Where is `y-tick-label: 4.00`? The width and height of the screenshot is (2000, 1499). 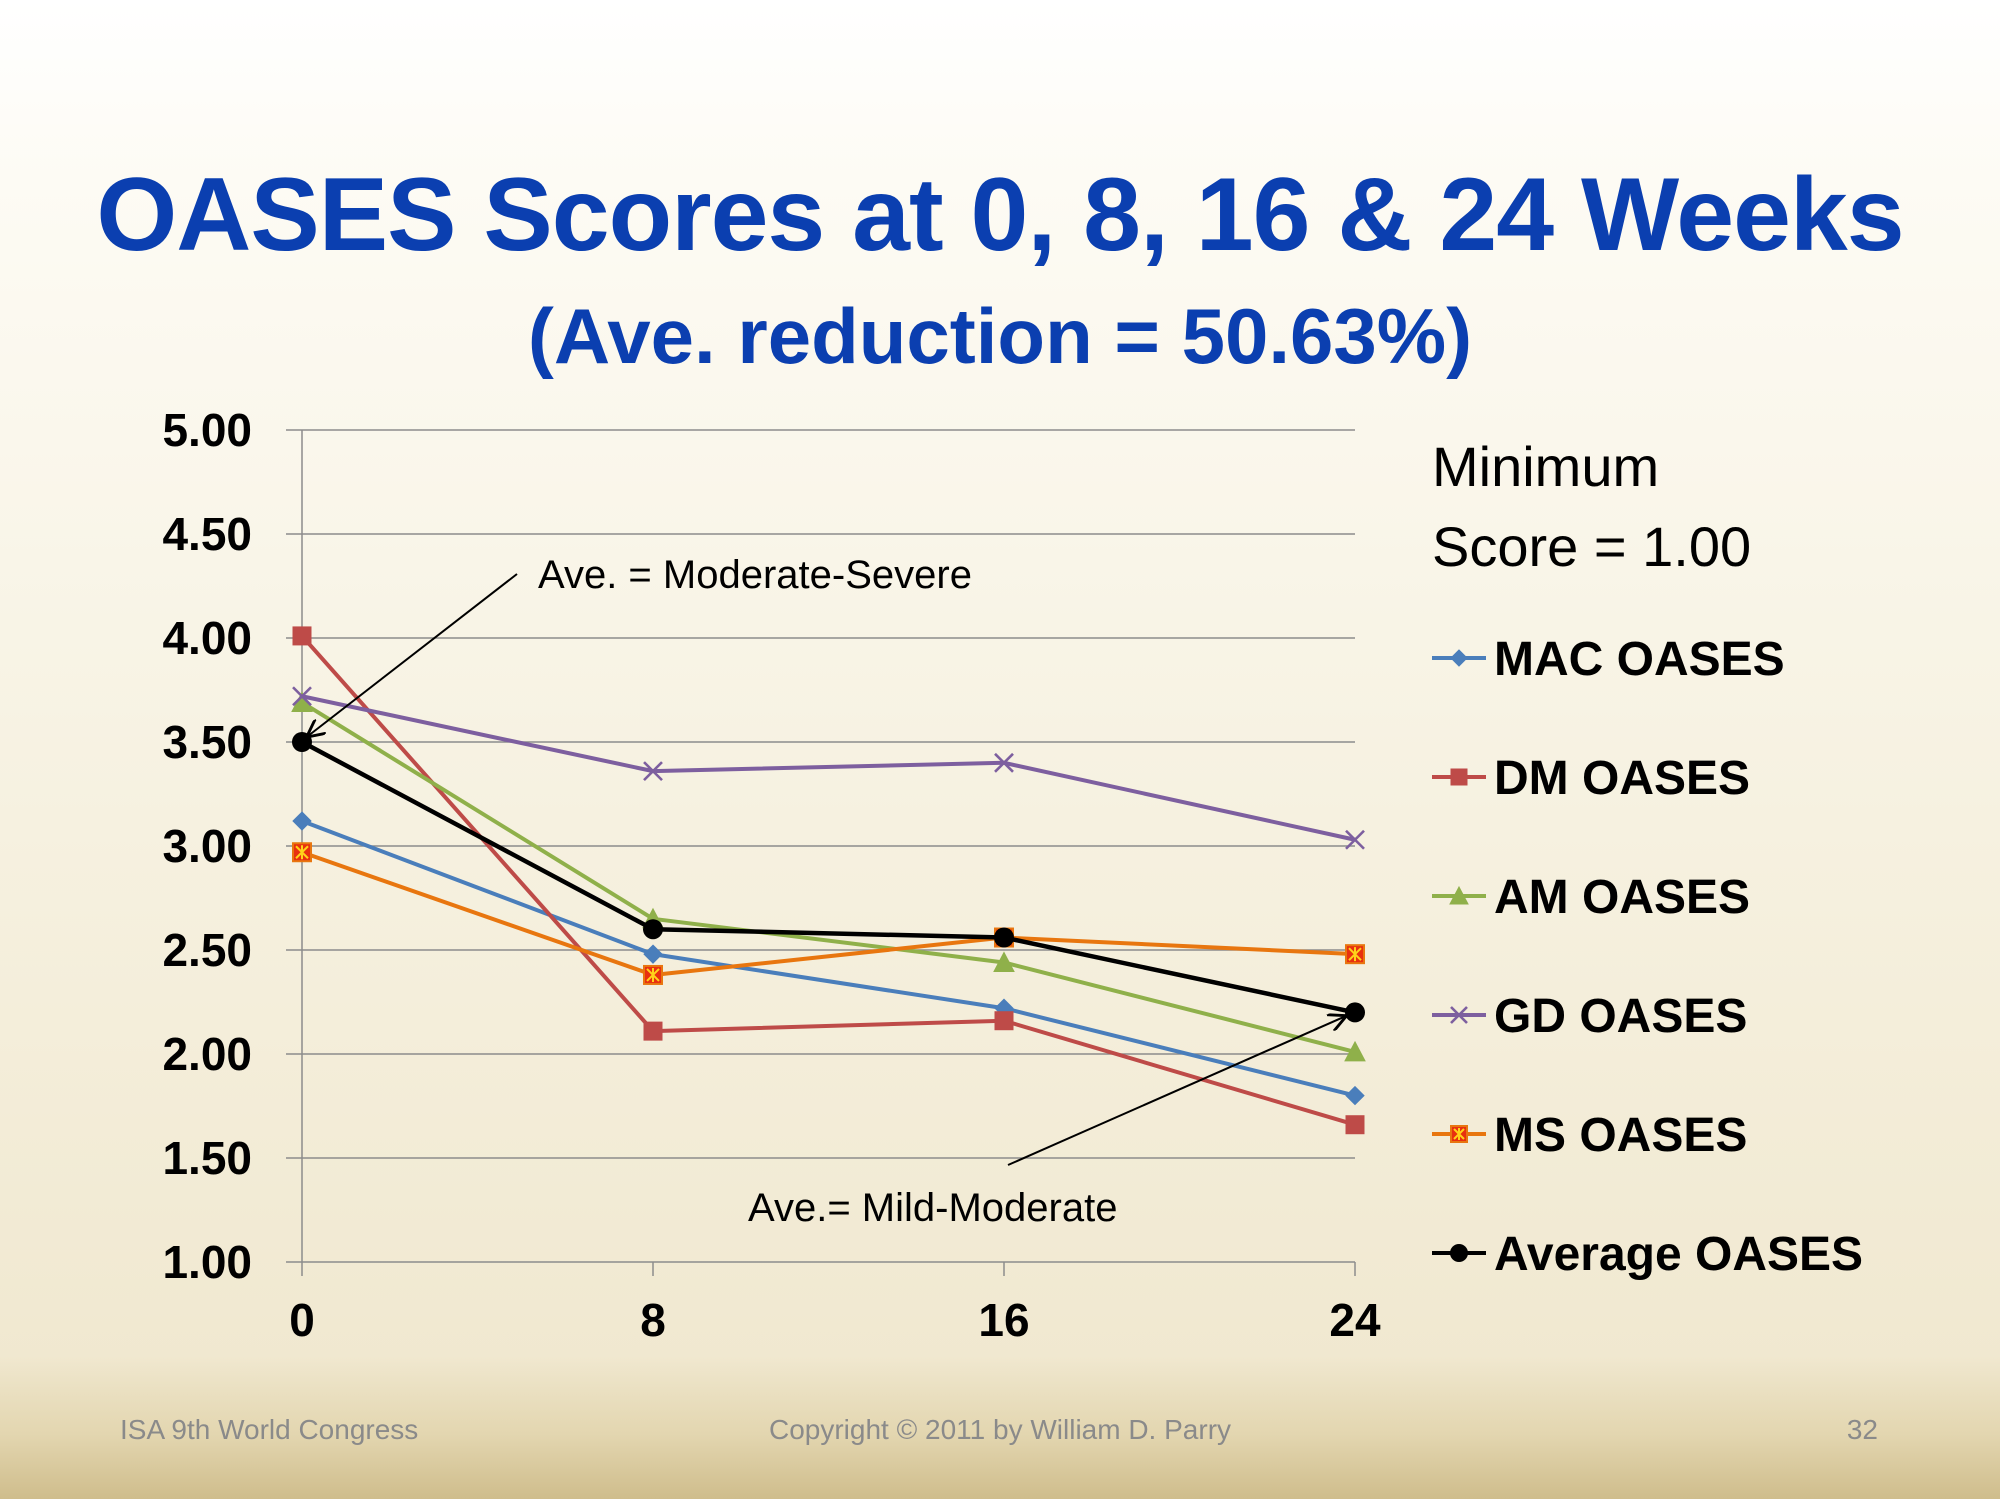
y-tick-label: 4.00 is located at coordinates (207, 638).